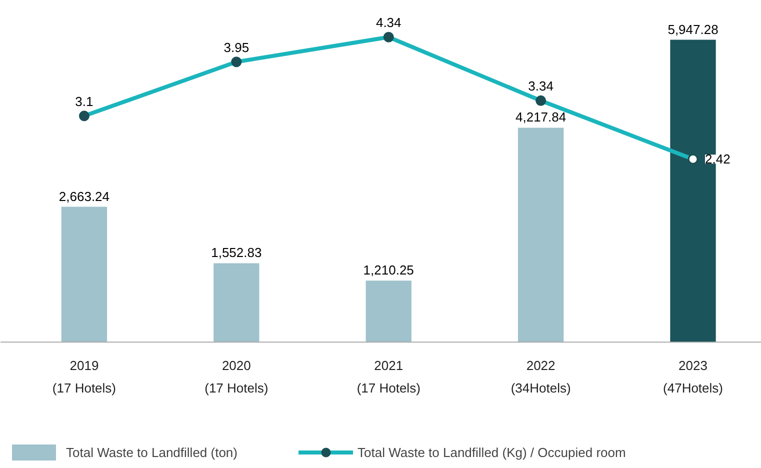 The width and height of the screenshot is (761, 468). What do you see at coordinates (541, 117) in the screenshot?
I see `data-label: 4,217.84` at bounding box center [541, 117].